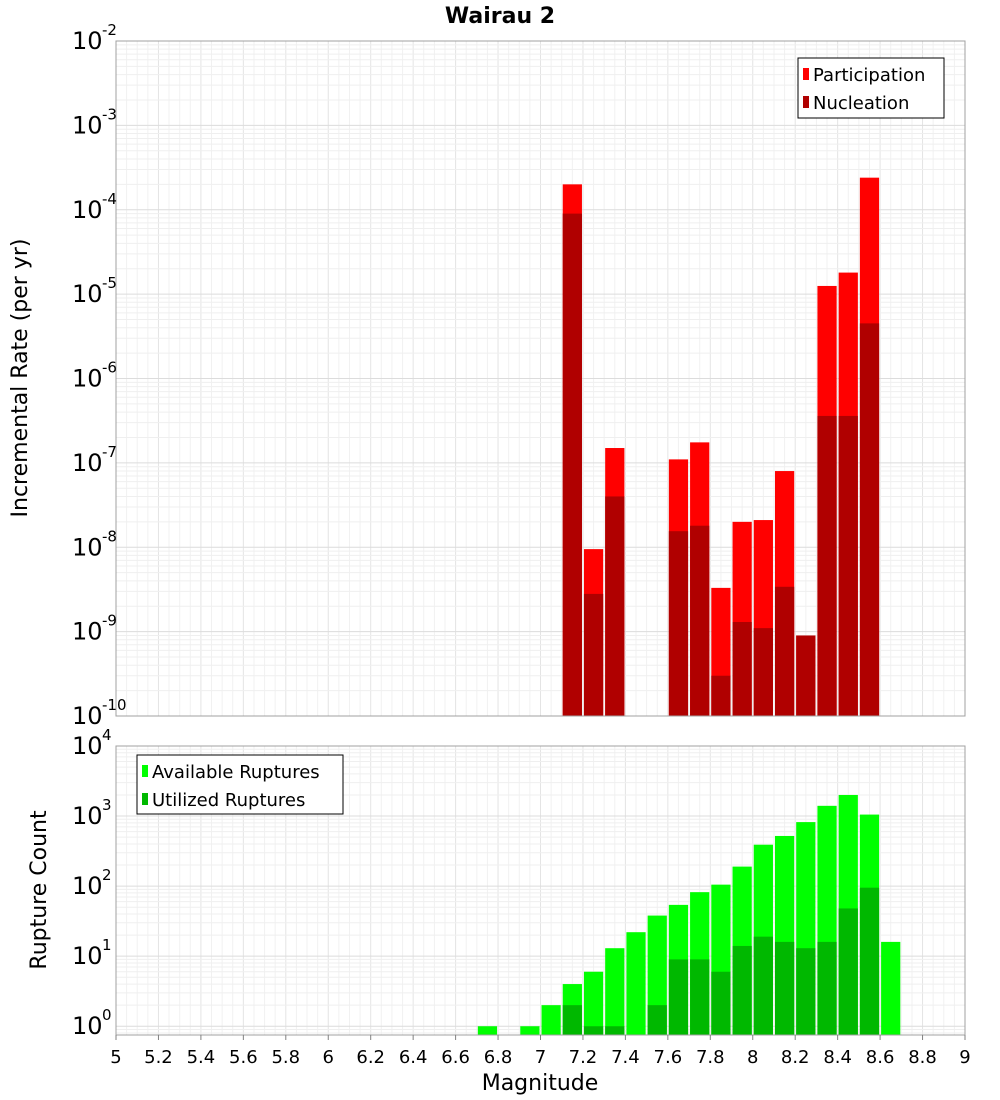 This screenshot has width=1000, height=1100. What do you see at coordinates (107, 805) in the screenshot?
I see `y-tick-exponent: 3` at bounding box center [107, 805].